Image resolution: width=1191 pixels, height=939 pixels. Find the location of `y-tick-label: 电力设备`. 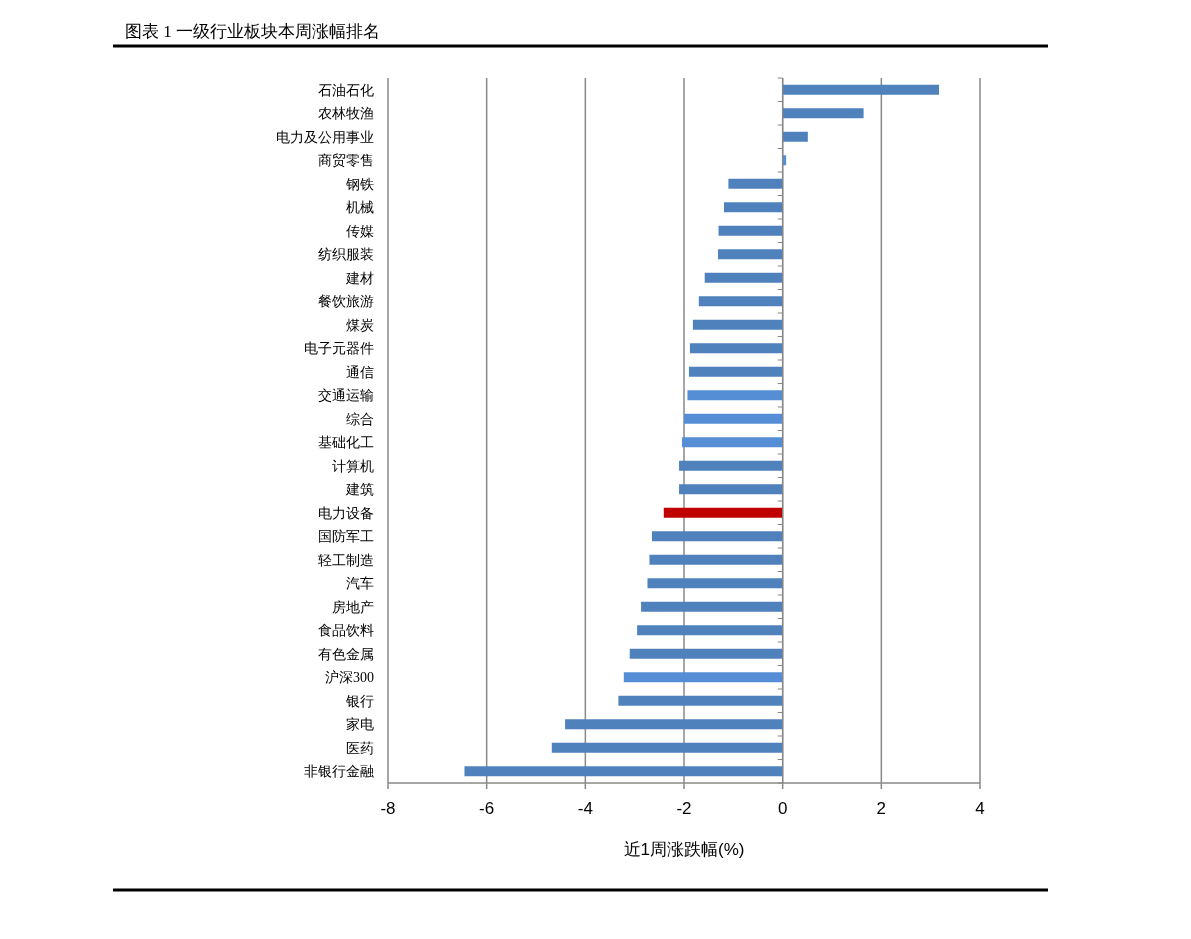

y-tick-label: 电力设备 is located at coordinates (346, 513).